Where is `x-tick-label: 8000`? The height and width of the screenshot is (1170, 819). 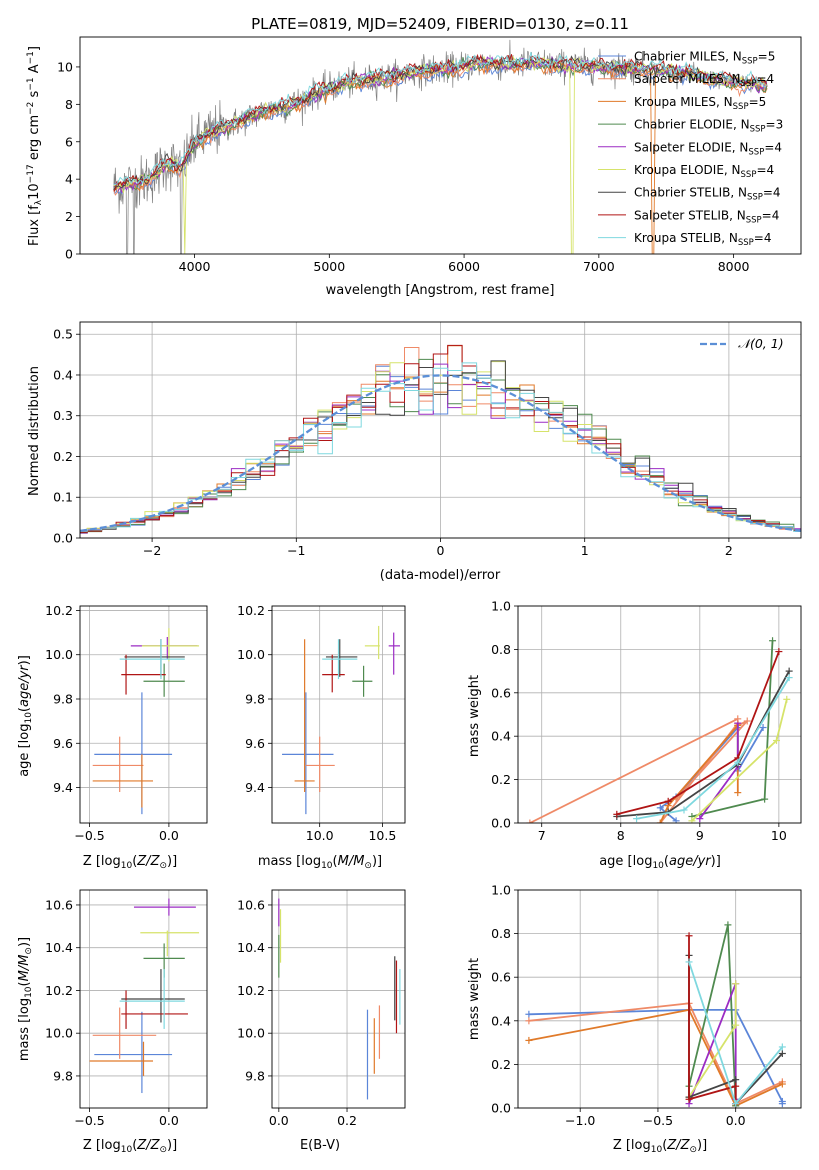
x-tick-label: 8000 is located at coordinates (734, 266).